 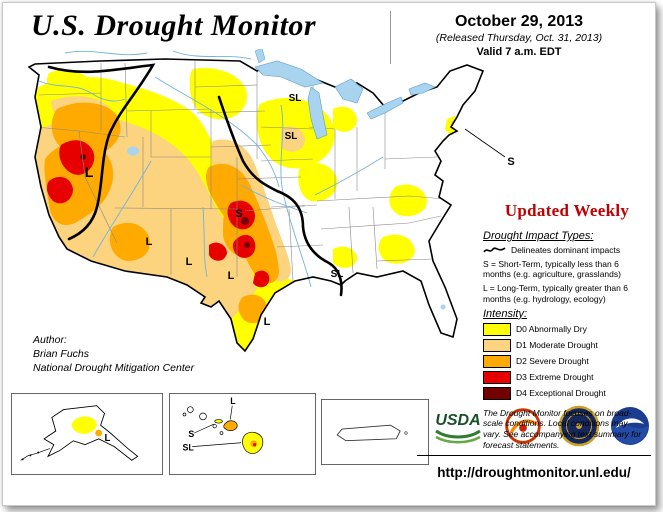 I want to click on impact-line-icon, so click(x=494, y=250).